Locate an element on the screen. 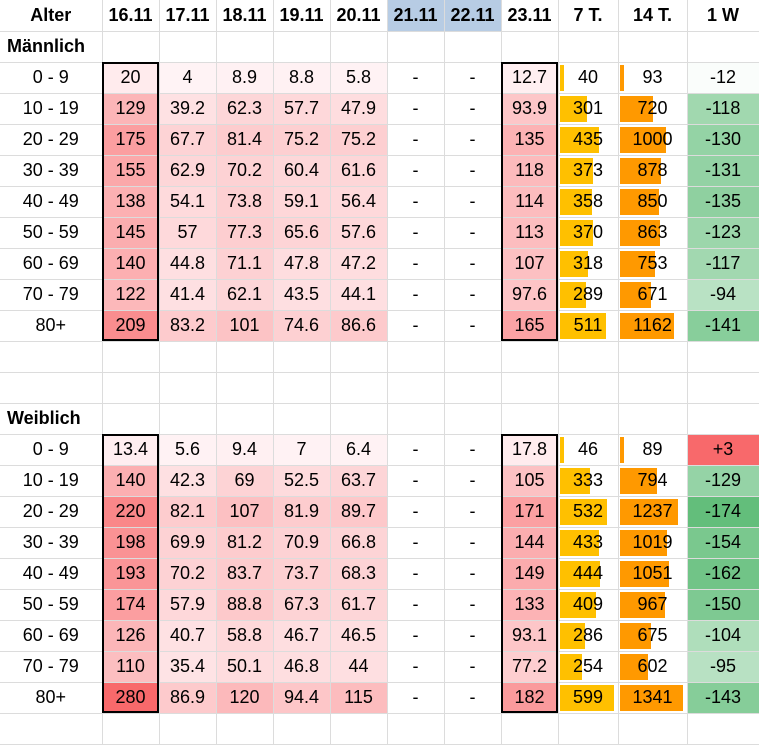 This screenshot has height=751, width=759. change-1-week: -12 is located at coordinates (723, 78).